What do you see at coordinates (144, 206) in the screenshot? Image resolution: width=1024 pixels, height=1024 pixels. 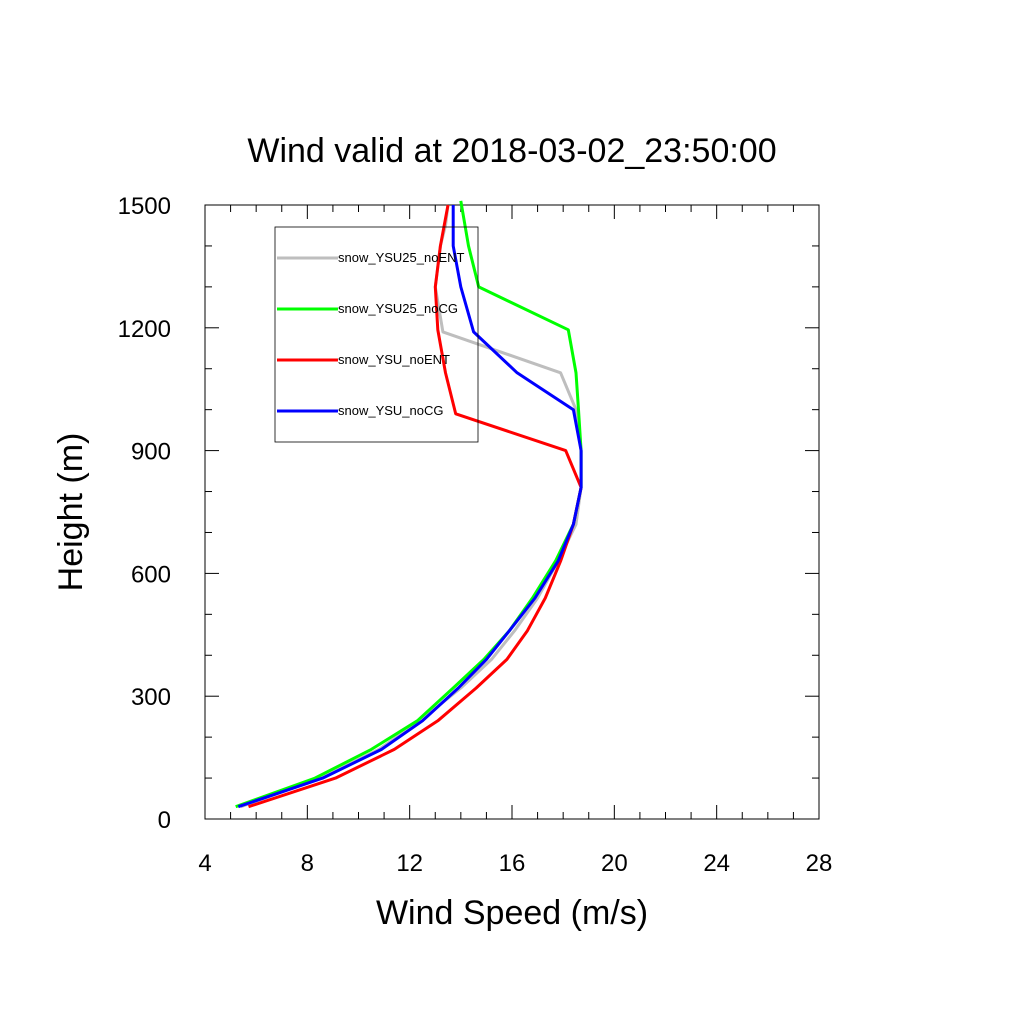 I see `y-tick-label: 1500` at bounding box center [144, 206].